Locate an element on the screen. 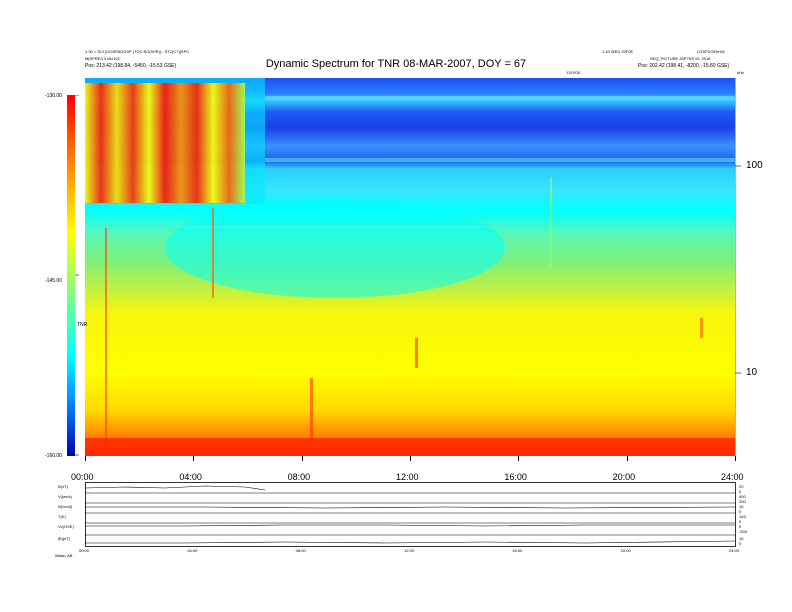  x-tick-label: 12:00 is located at coordinates (407, 477).